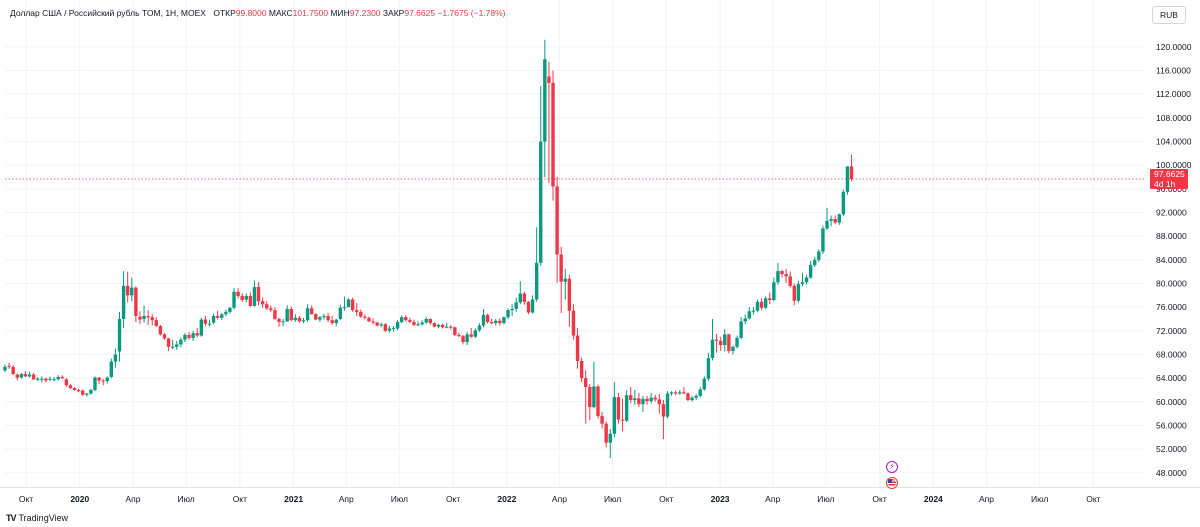 The image size is (1200, 527). Describe the element at coordinates (37, 518) in the screenshot. I see `tradingview-brand: TV TradingView` at that location.